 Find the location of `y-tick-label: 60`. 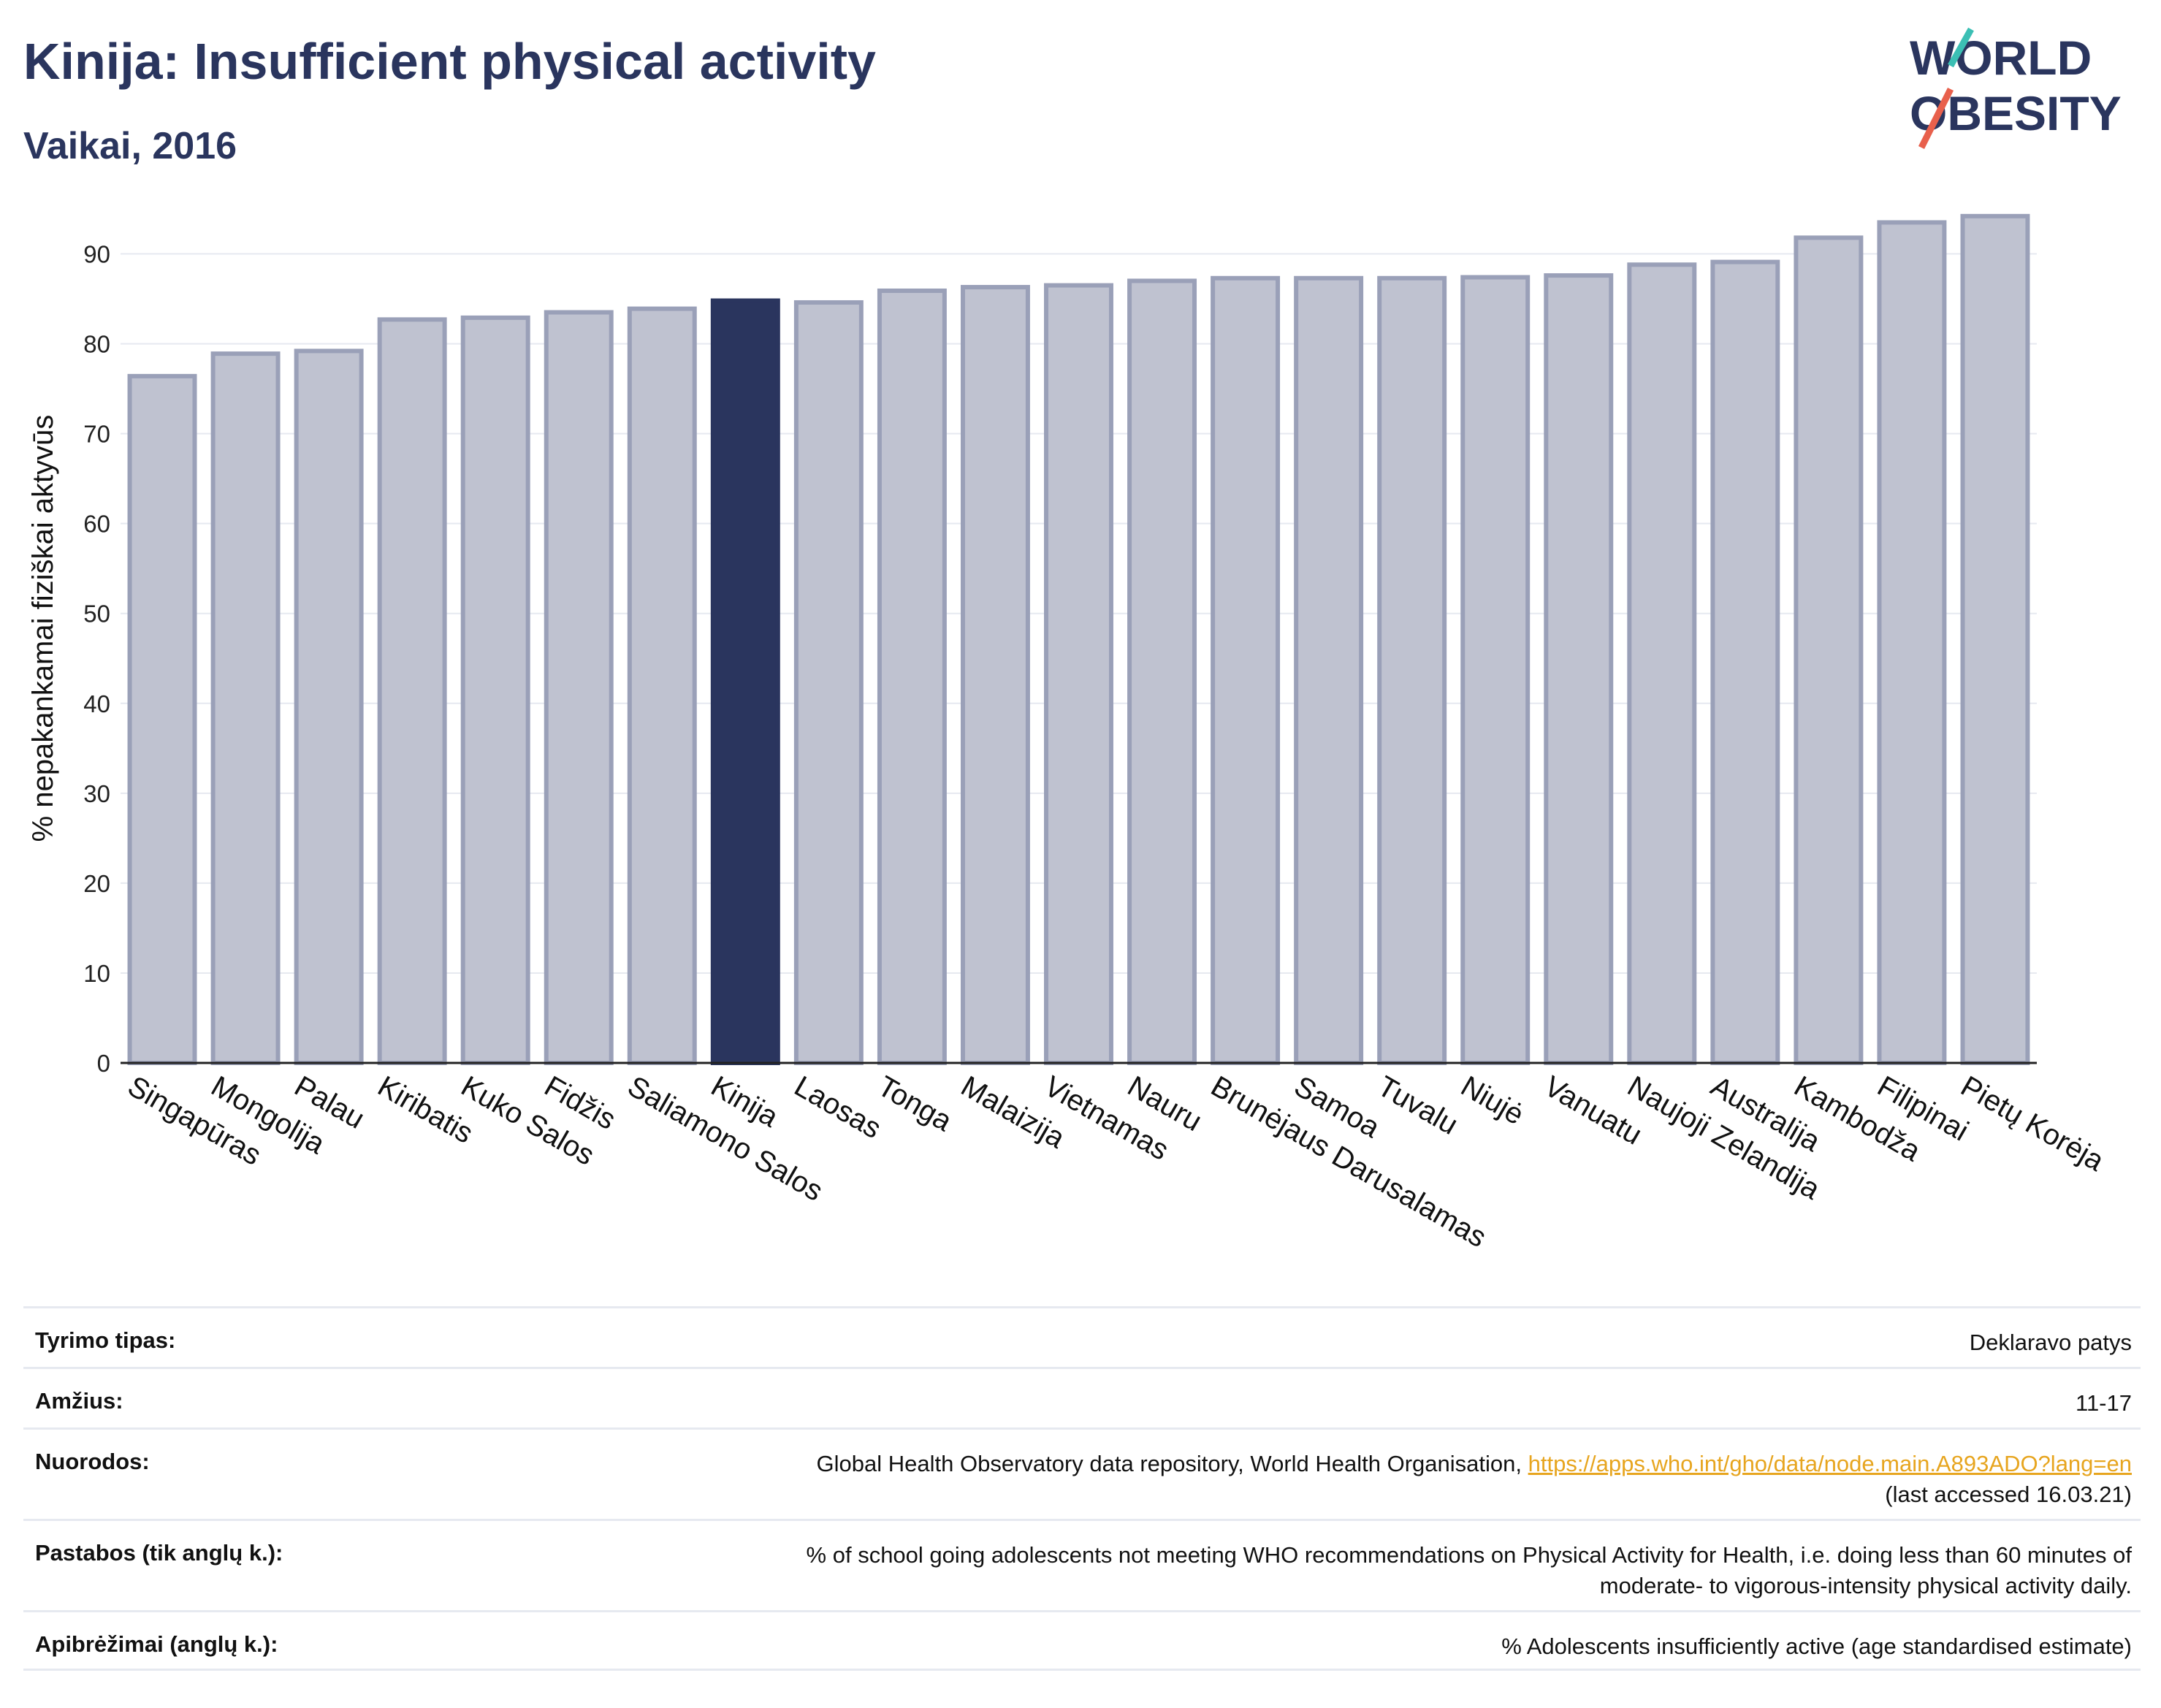

y-tick-label: 60 is located at coordinates (96, 525).